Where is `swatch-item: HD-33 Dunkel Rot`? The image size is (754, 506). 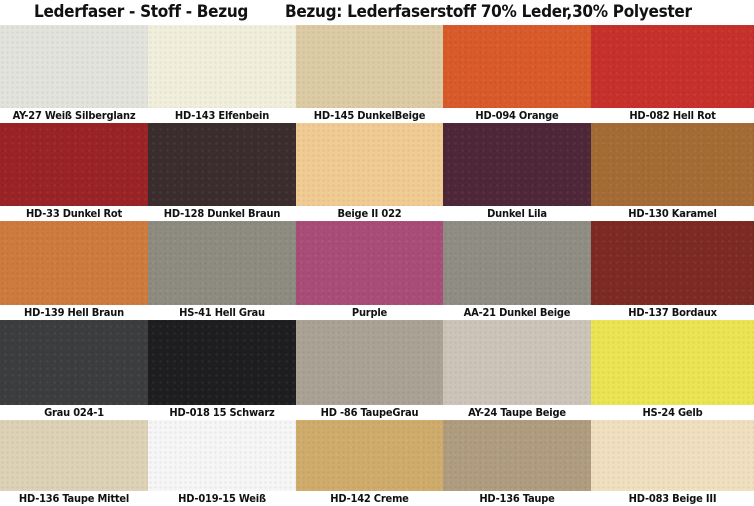 swatch-item: HD-33 Dunkel Rot is located at coordinates (74, 172).